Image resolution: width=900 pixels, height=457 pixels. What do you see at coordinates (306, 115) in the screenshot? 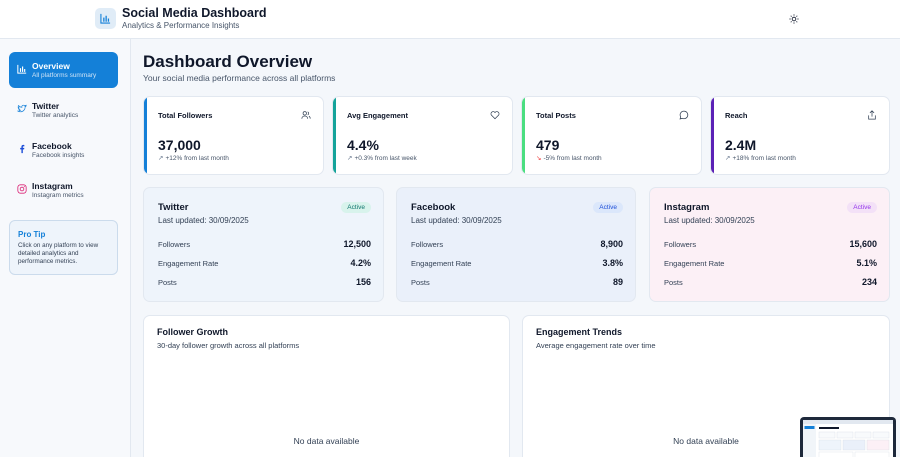
I see `users-icon` at bounding box center [306, 115].